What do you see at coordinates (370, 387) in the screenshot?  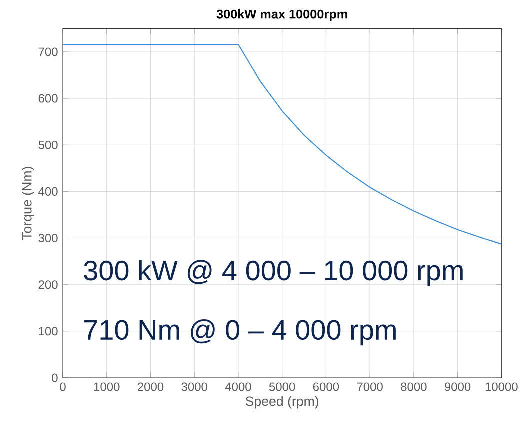 I see `x-tick-label: 7000` at bounding box center [370, 387].